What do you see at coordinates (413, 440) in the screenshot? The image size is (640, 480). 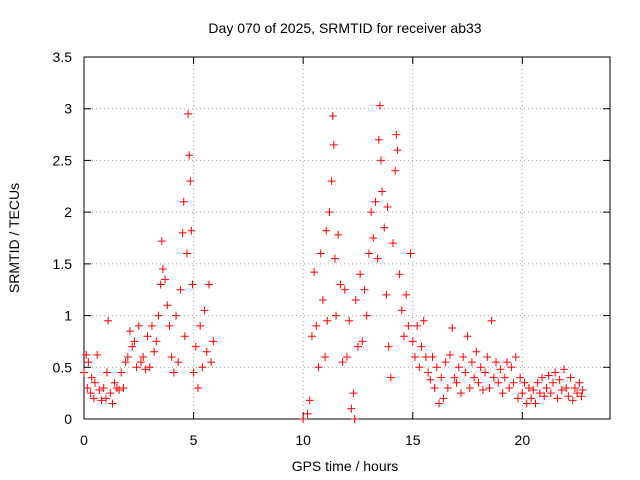 I see `x-tick-label: 15` at bounding box center [413, 440].